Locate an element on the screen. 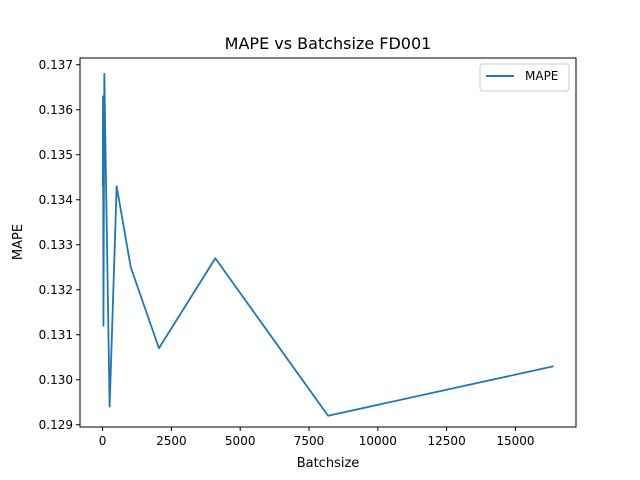  legend: MAPE is located at coordinates (524, 77).